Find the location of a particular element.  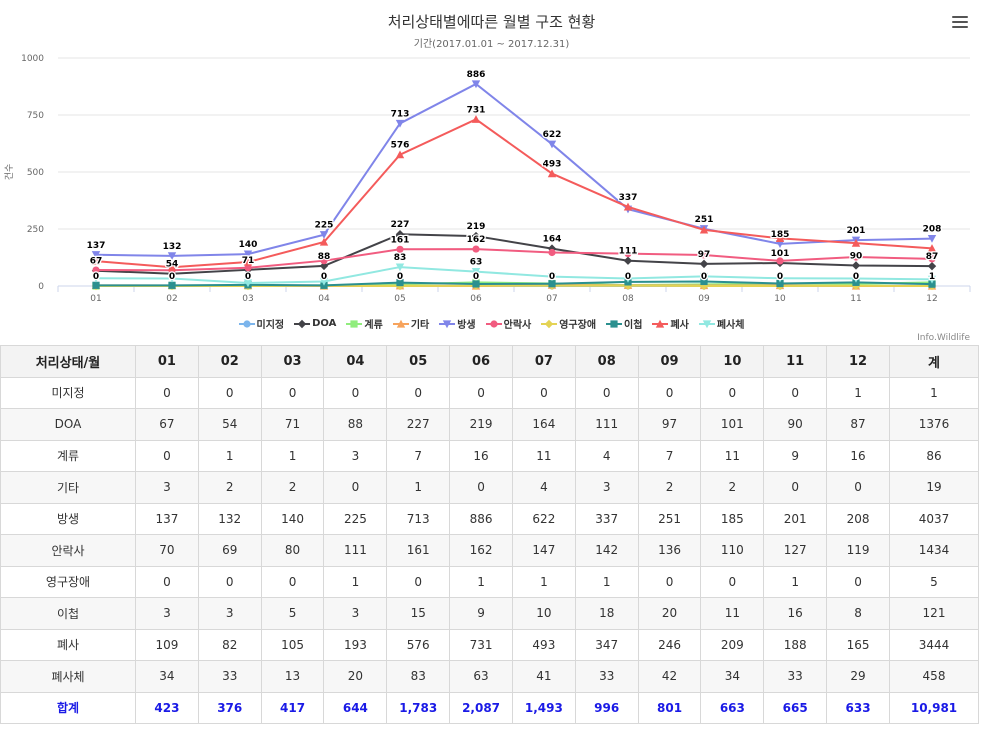

legend-label: 미지정 is located at coordinates (270, 325).